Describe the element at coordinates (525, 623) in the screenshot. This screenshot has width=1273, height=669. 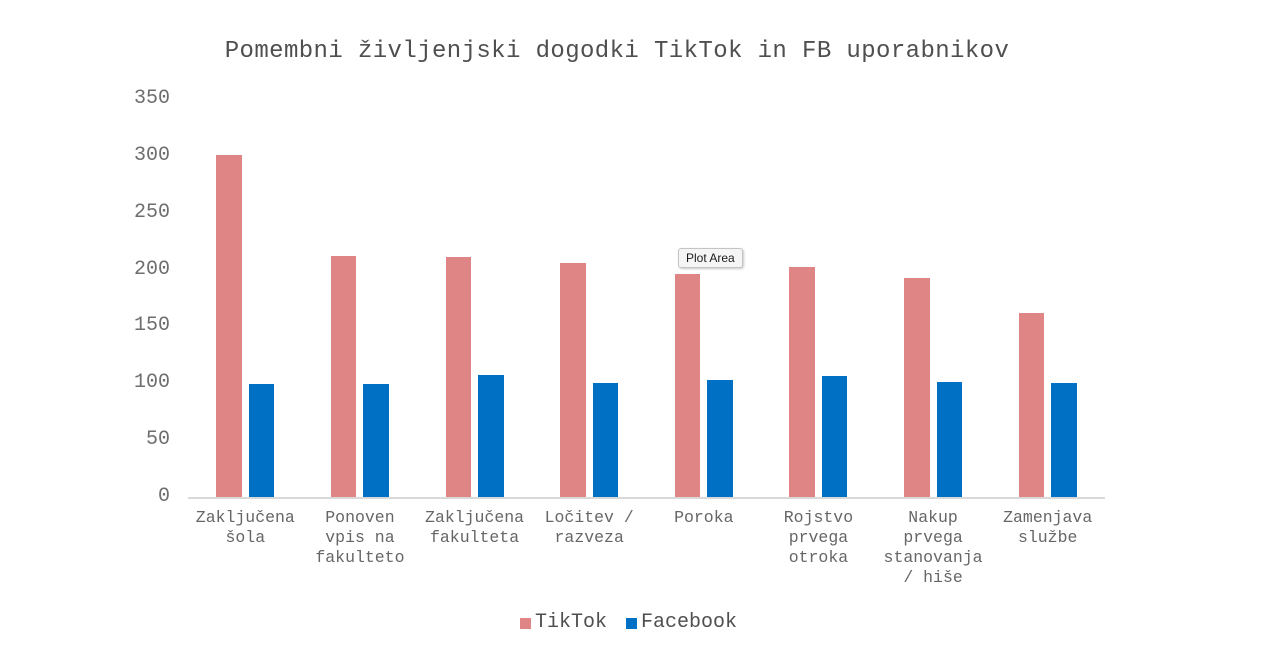
I see `tiktok-color-swatch` at that location.